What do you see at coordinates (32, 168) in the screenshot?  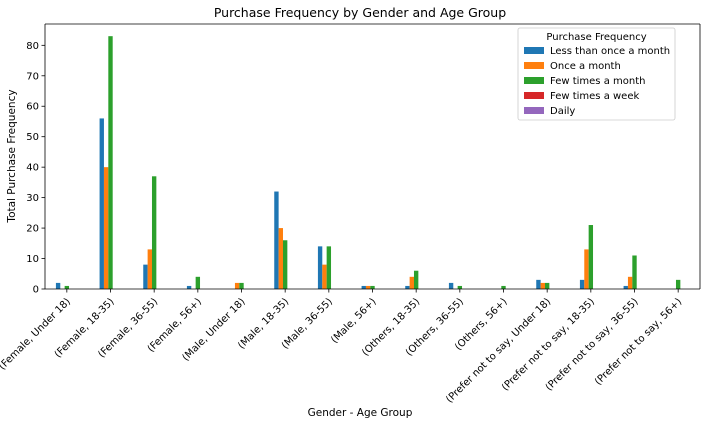 I see `y-tick-label: 40` at bounding box center [32, 168].